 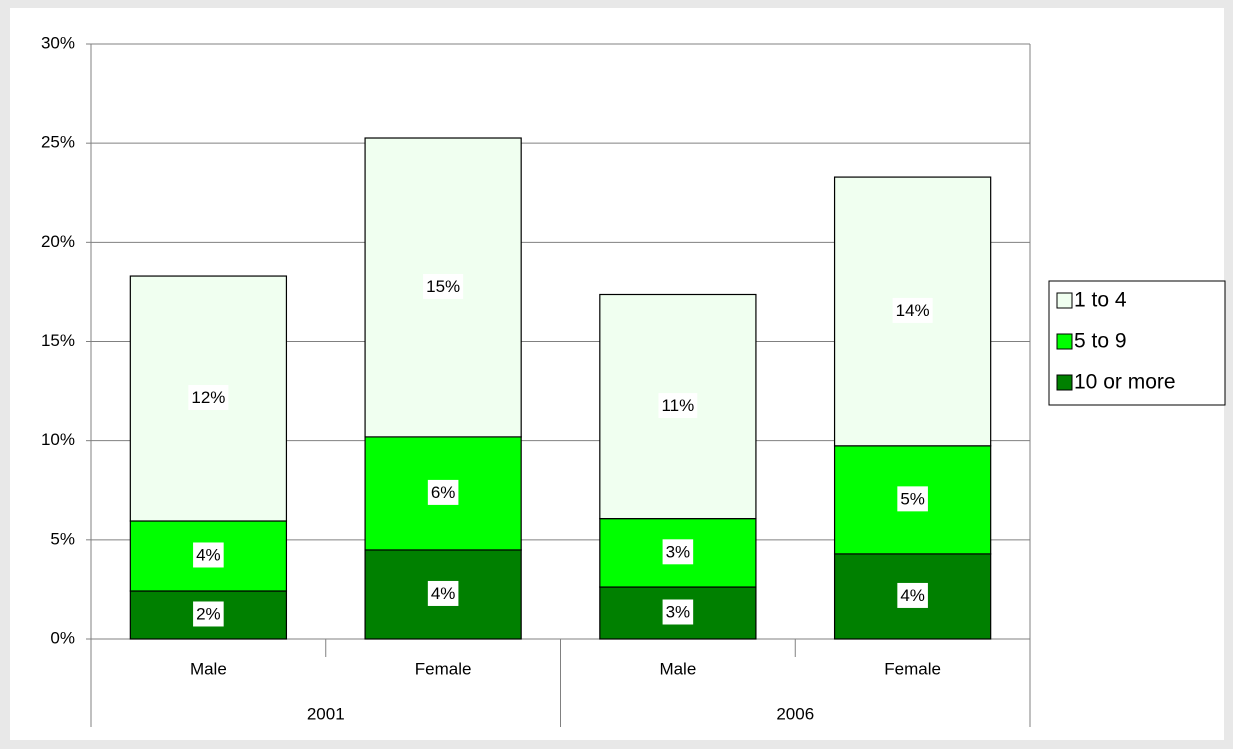 I want to click on data-label: 5%, so click(x=912, y=498).